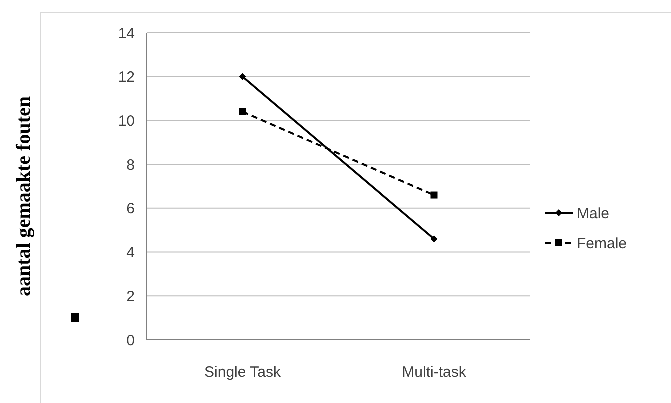 The image size is (671, 403). Describe the element at coordinates (126, 121) in the screenshot. I see `y-tick-label: 10` at that location.